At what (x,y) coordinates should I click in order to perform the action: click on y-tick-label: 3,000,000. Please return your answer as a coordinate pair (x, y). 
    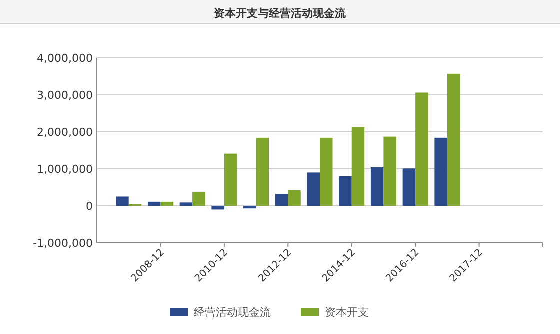
    Looking at the image, I should click on (65, 95).